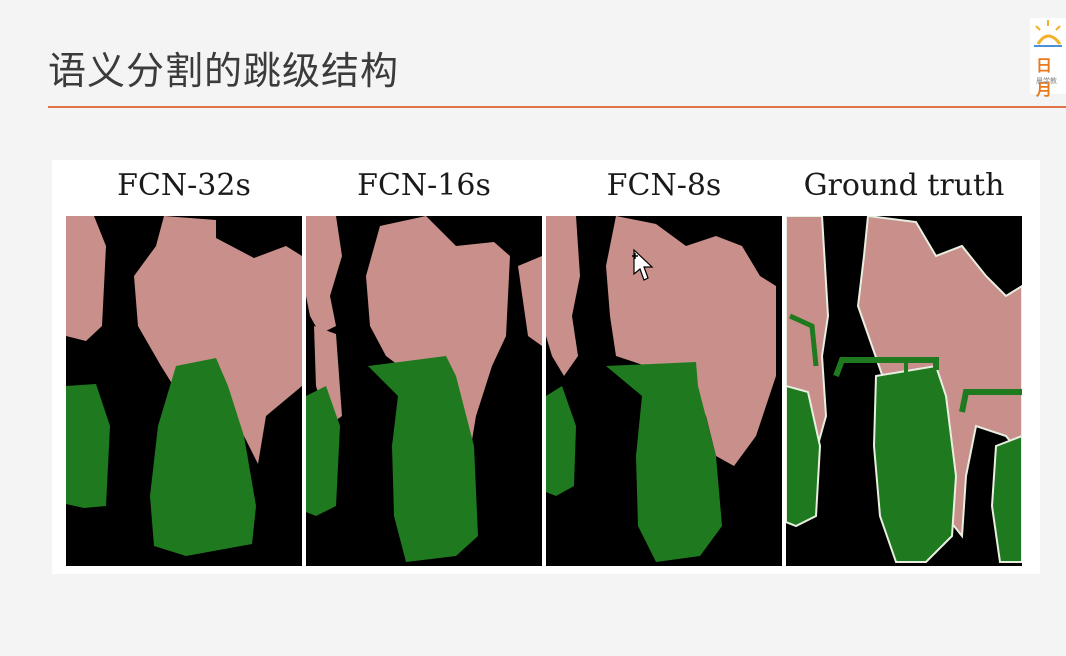  What do you see at coordinates (1048, 33) in the screenshot?
I see `sun-logo-icon` at bounding box center [1048, 33].